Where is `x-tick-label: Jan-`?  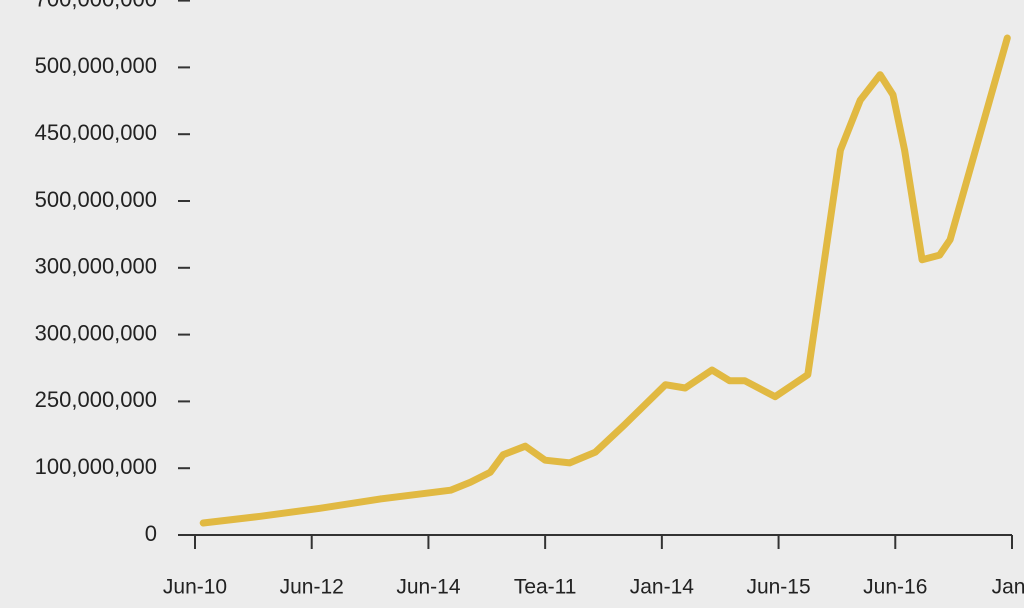 x-tick-label: Jan- is located at coordinates (1008, 587).